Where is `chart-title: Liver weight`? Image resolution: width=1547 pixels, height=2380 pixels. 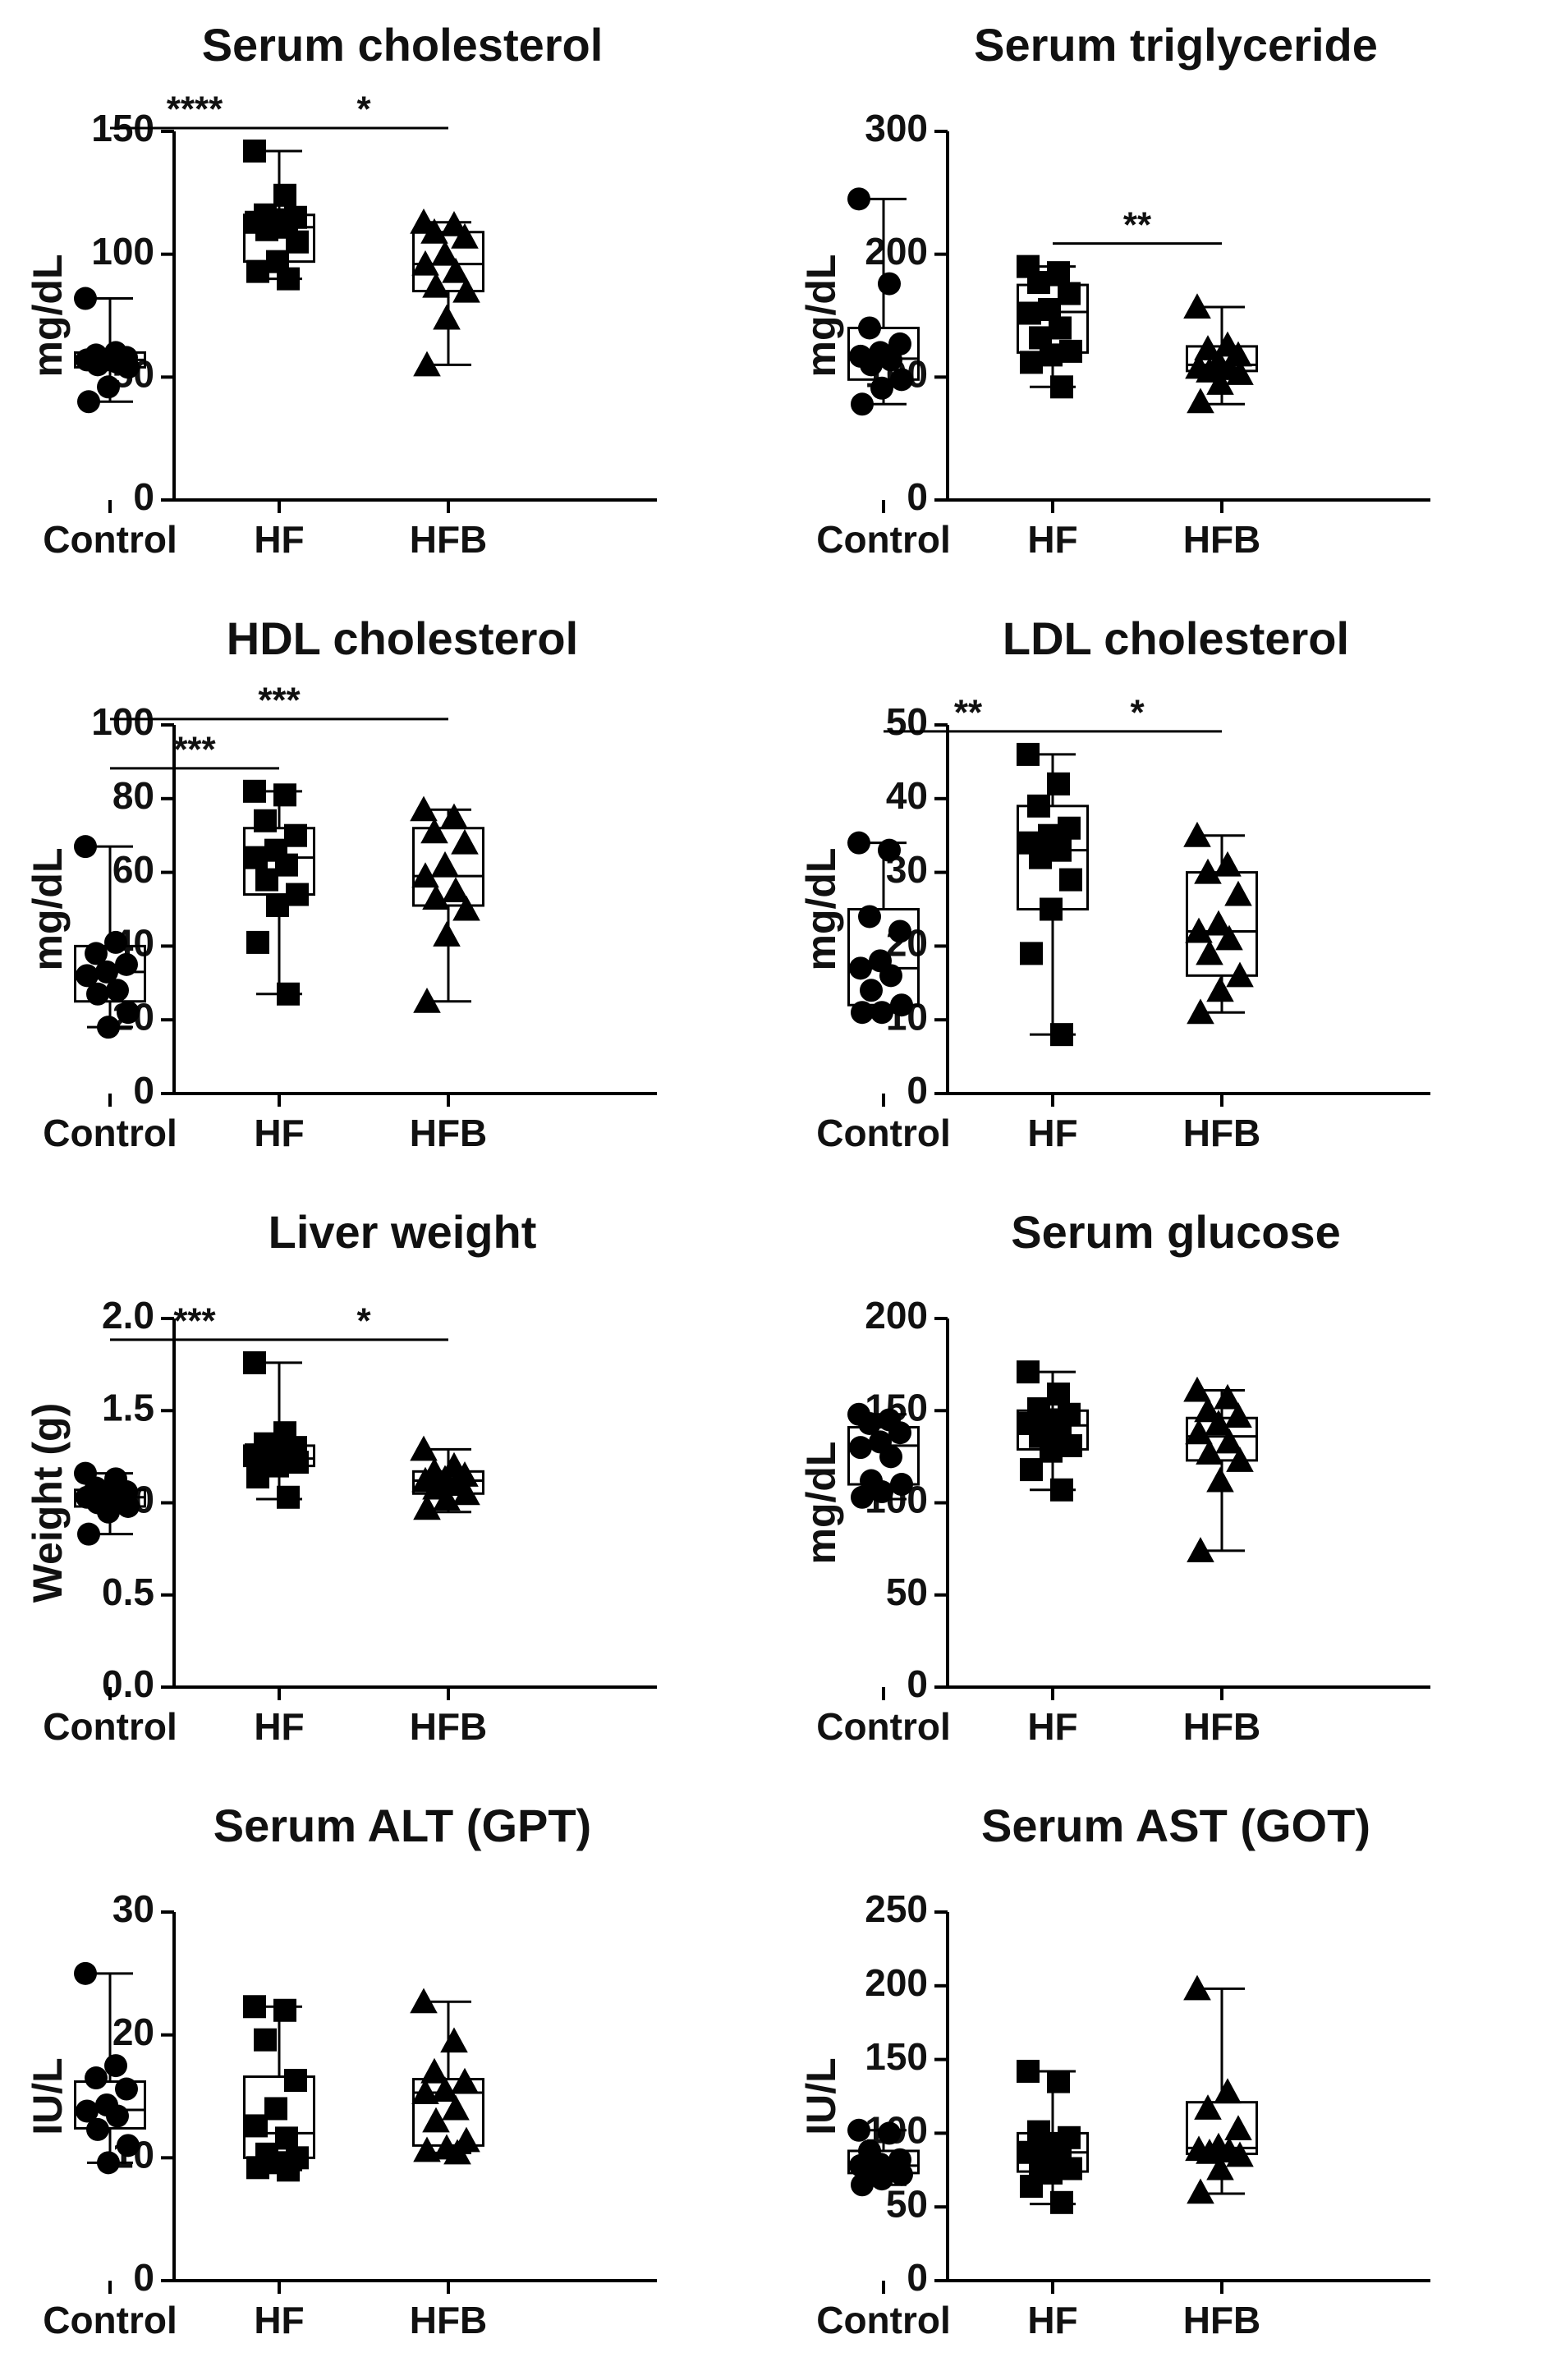
chart-title: Liver weight is located at coordinates (403, 1232).